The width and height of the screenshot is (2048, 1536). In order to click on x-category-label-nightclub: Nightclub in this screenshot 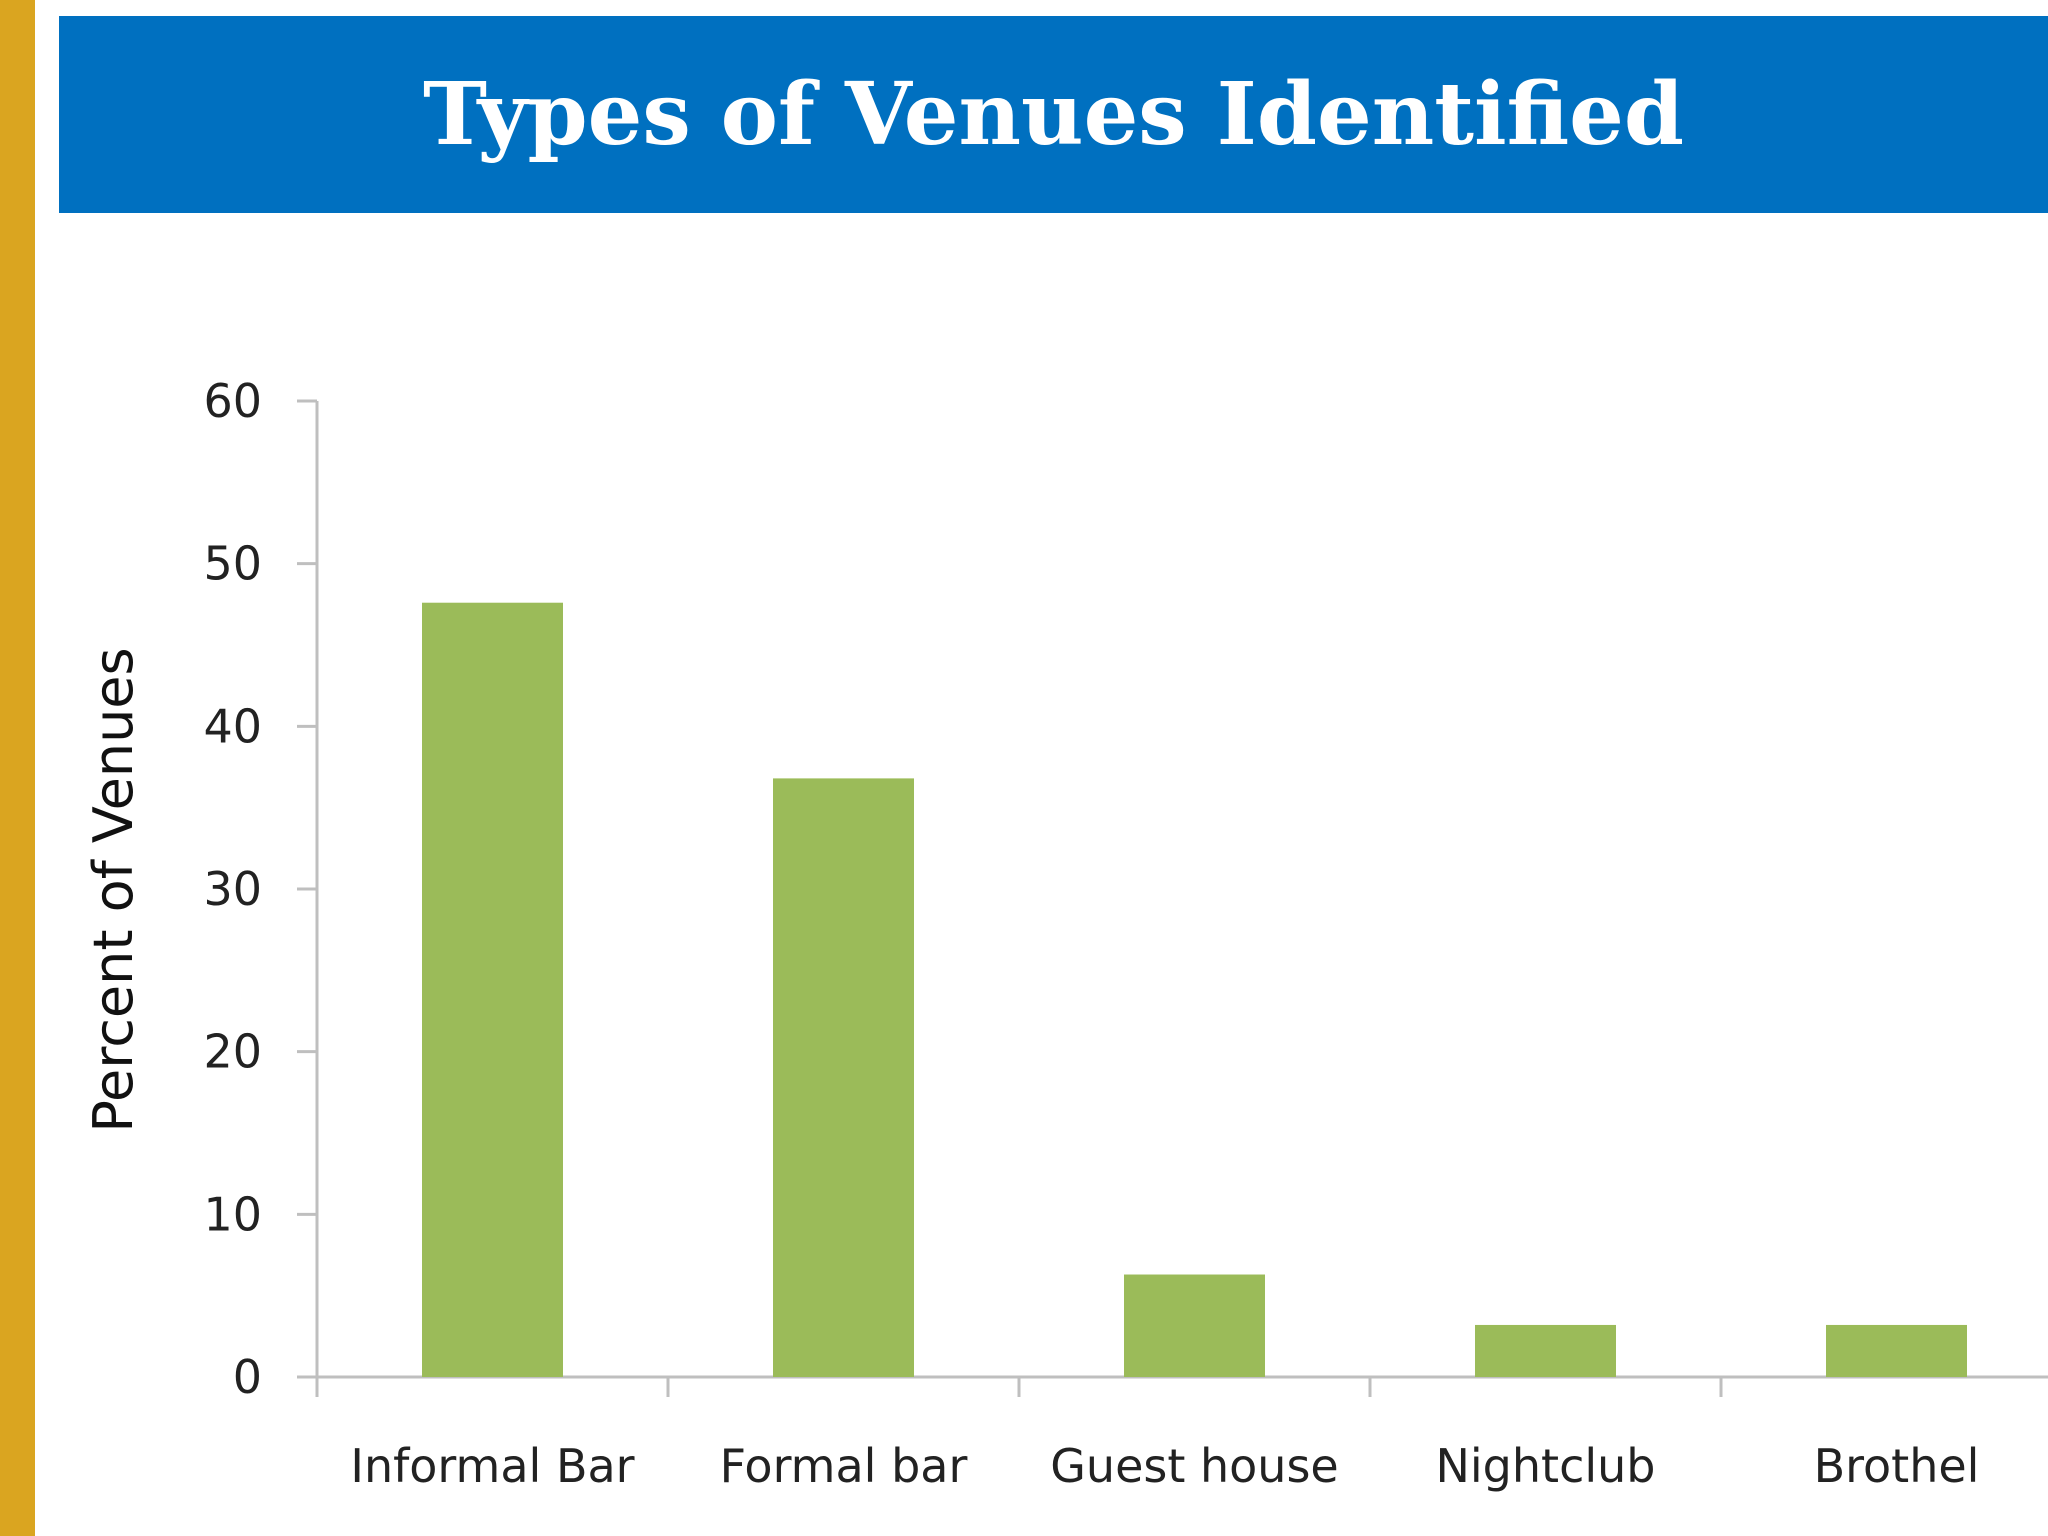, I will do `click(1545, 1466)`.